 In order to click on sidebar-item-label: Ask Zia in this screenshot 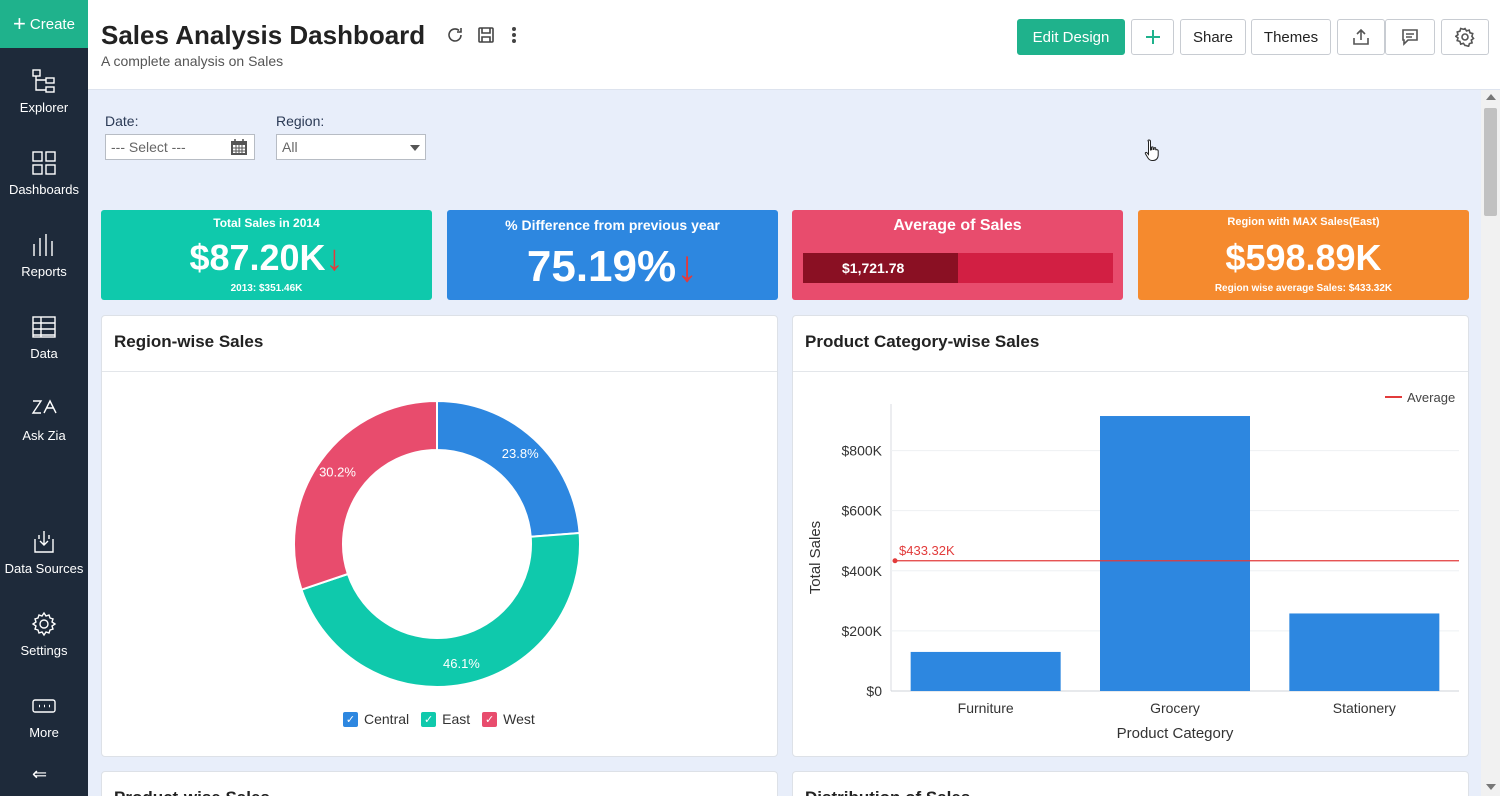, I will do `click(44, 435)`.